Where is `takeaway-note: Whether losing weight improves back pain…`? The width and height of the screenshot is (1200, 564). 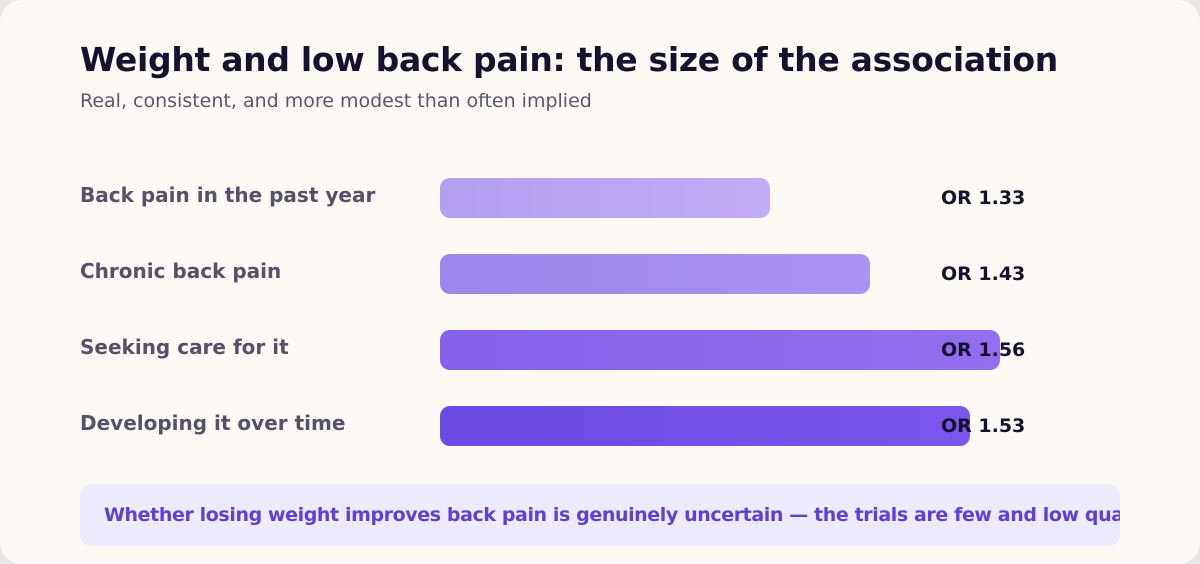 takeaway-note: Whether losing weight improves back pain… is located at coordinates (600, 515).